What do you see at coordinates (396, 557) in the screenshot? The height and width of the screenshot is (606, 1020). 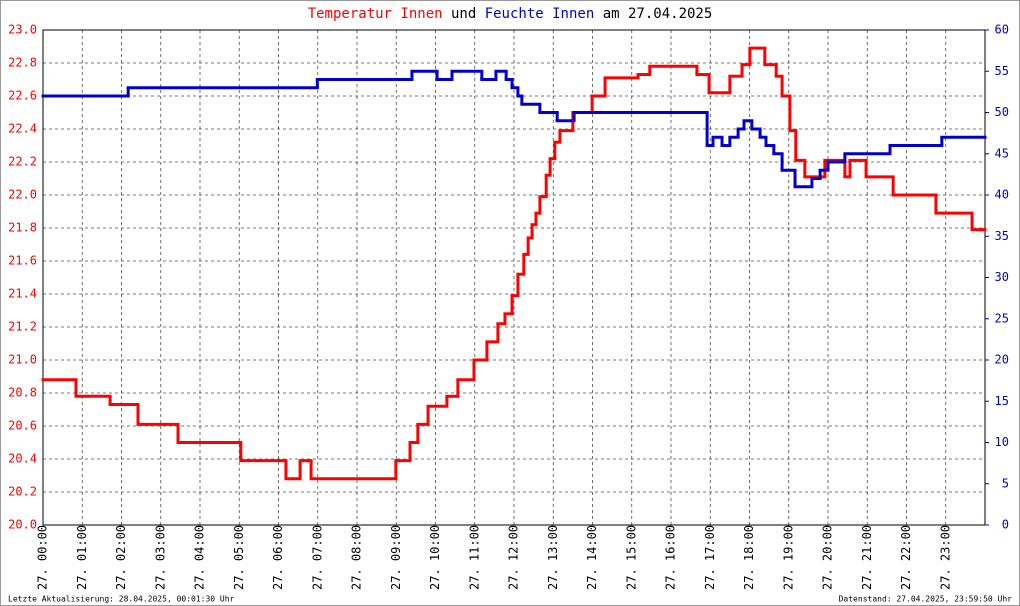 I see `x-tick-label: 27. 09:00` at bounding box center [396, 557].